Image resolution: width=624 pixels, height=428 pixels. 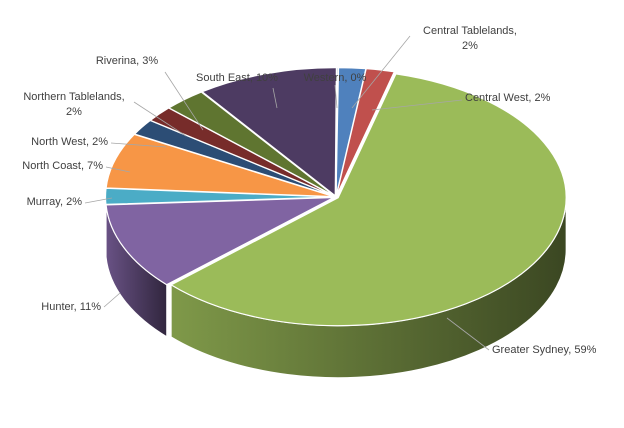 I want to click on data-label-northern-tablelands: Northern Tablelands, 2%, so click(x=73, y=104).